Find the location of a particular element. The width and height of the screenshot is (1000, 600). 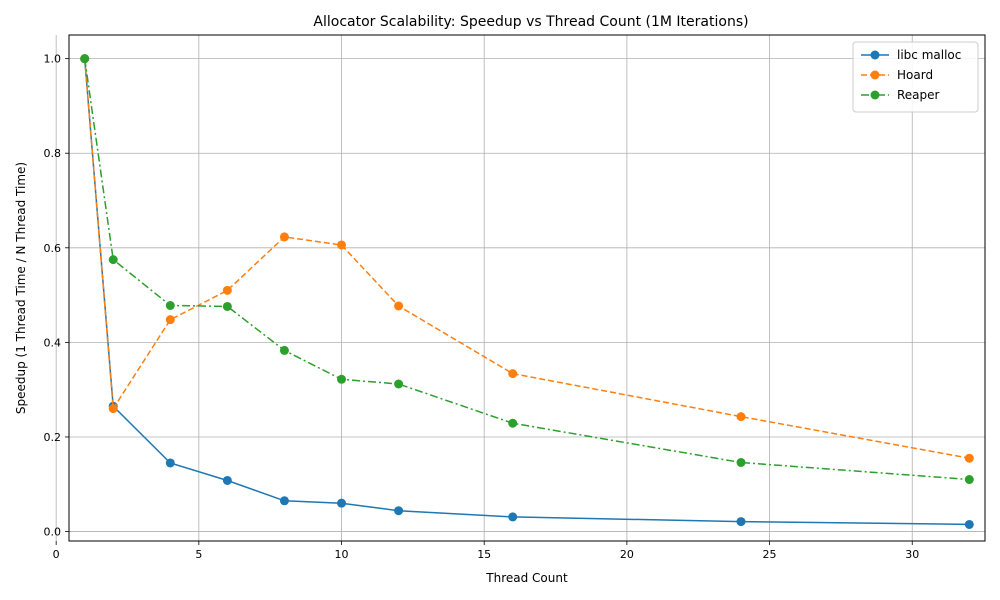

y-axis: 0.0 0.2 0.4 0.6 0.8 1.0 is located at coordinates (56, 296).